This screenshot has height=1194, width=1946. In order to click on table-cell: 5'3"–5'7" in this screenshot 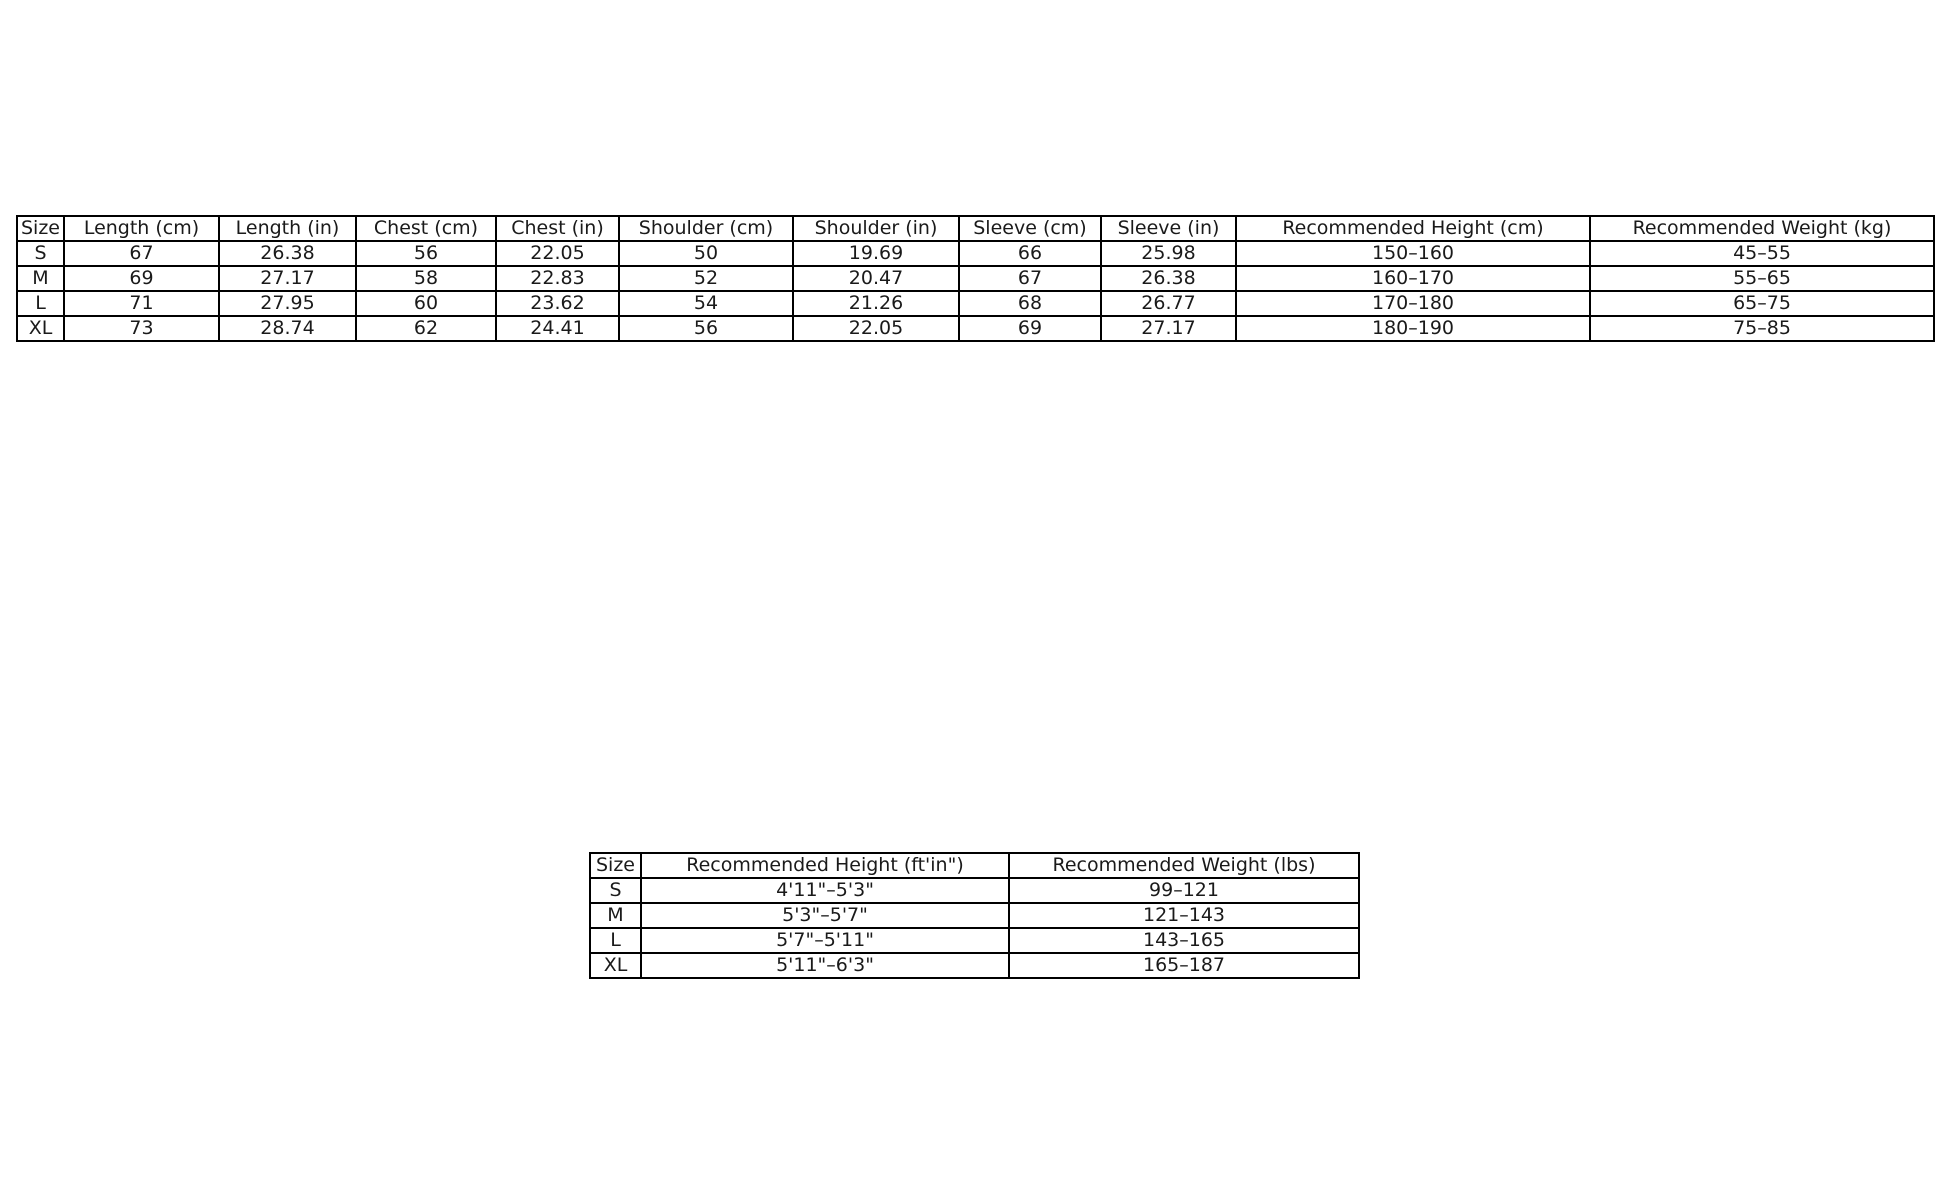, I will do `click(825, 915)`.